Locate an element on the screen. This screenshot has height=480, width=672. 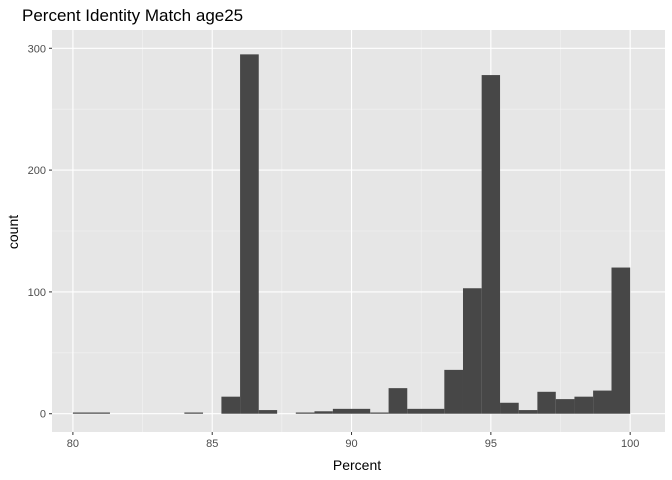
y-axis-title: count is located at coordinates (13, 232).